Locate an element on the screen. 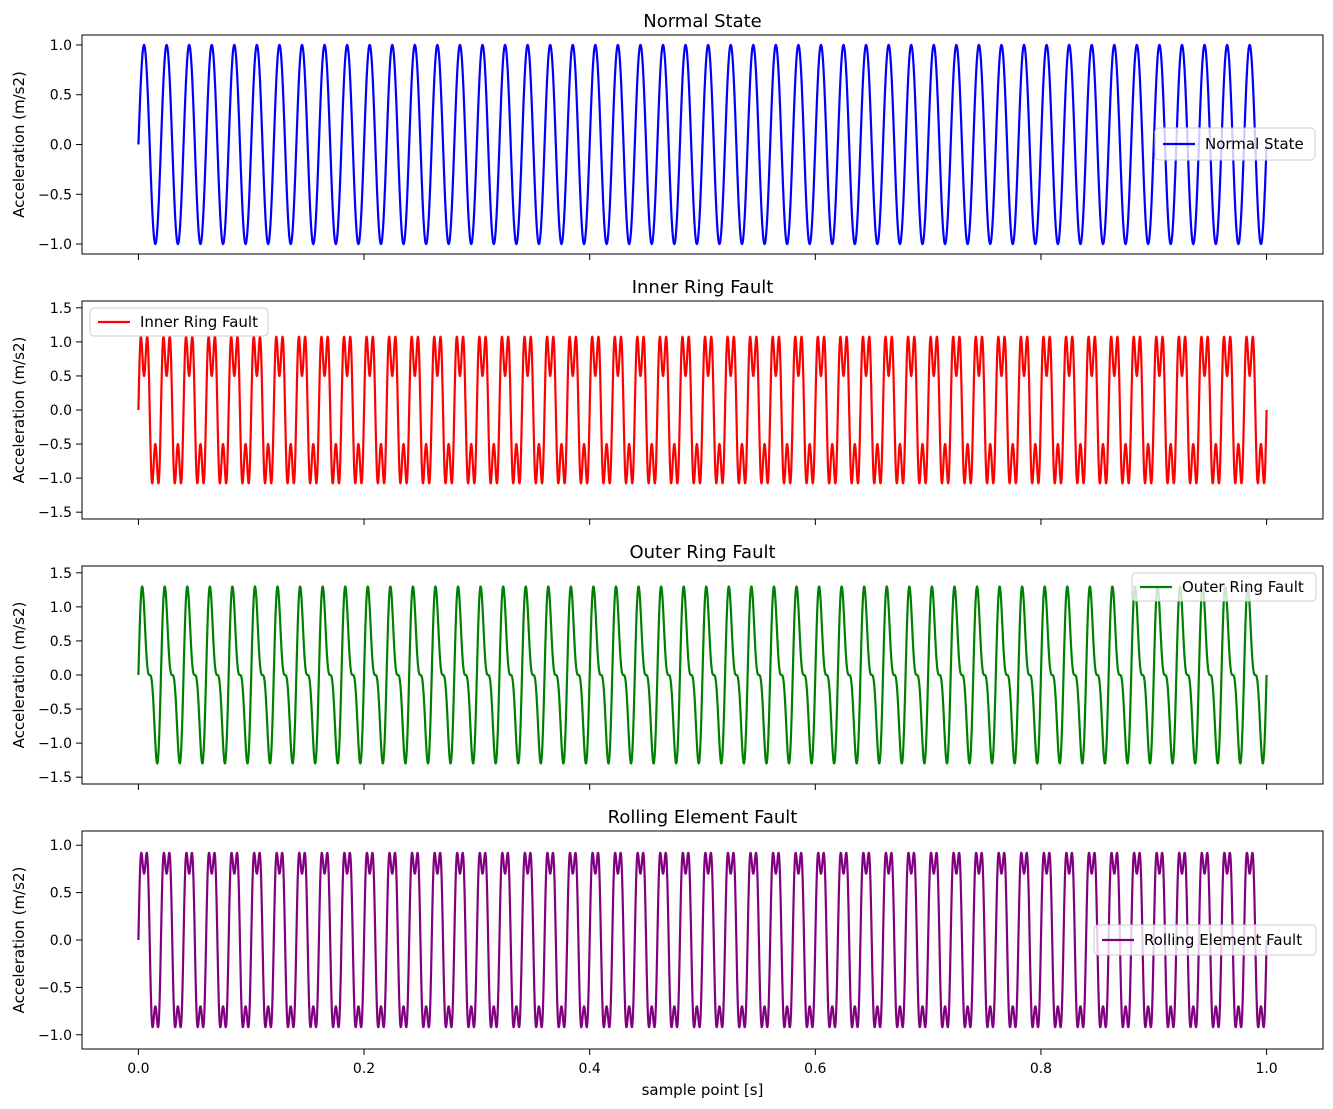  legend: Outer Ring Fault is located at coordinates (1224, 587).